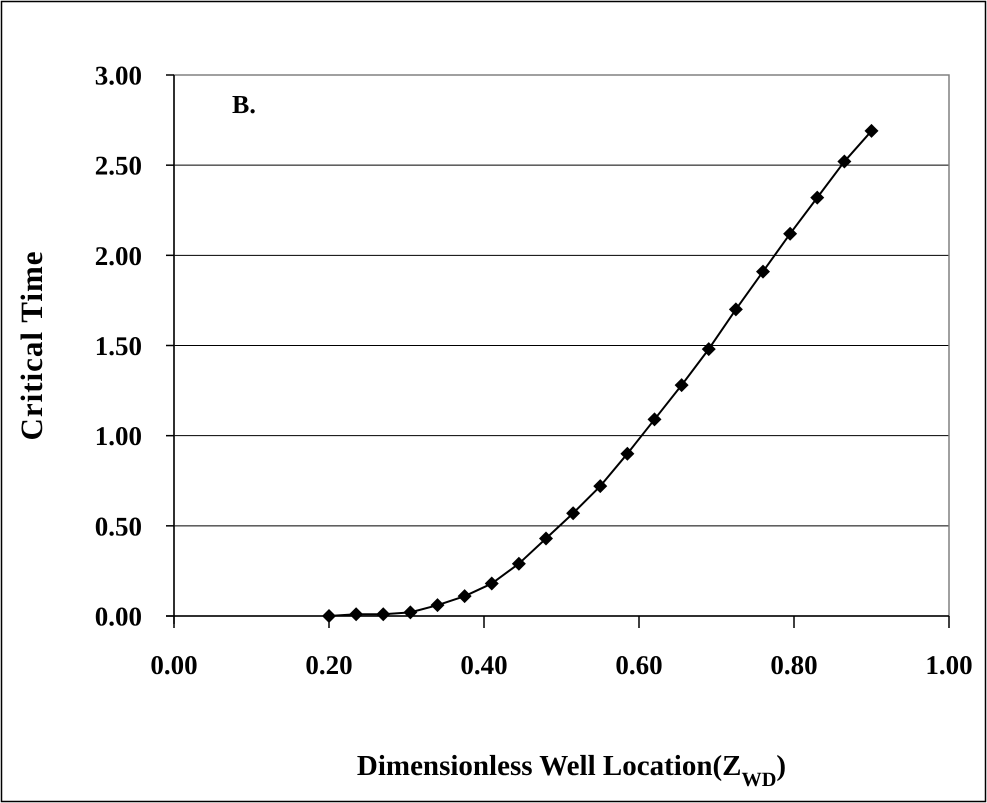  Describe the element at coordinates (571, 770) in the screenshot. I see `x-axis-title: Dimensionless Well Location(Z$_{WD}$)` at that location.